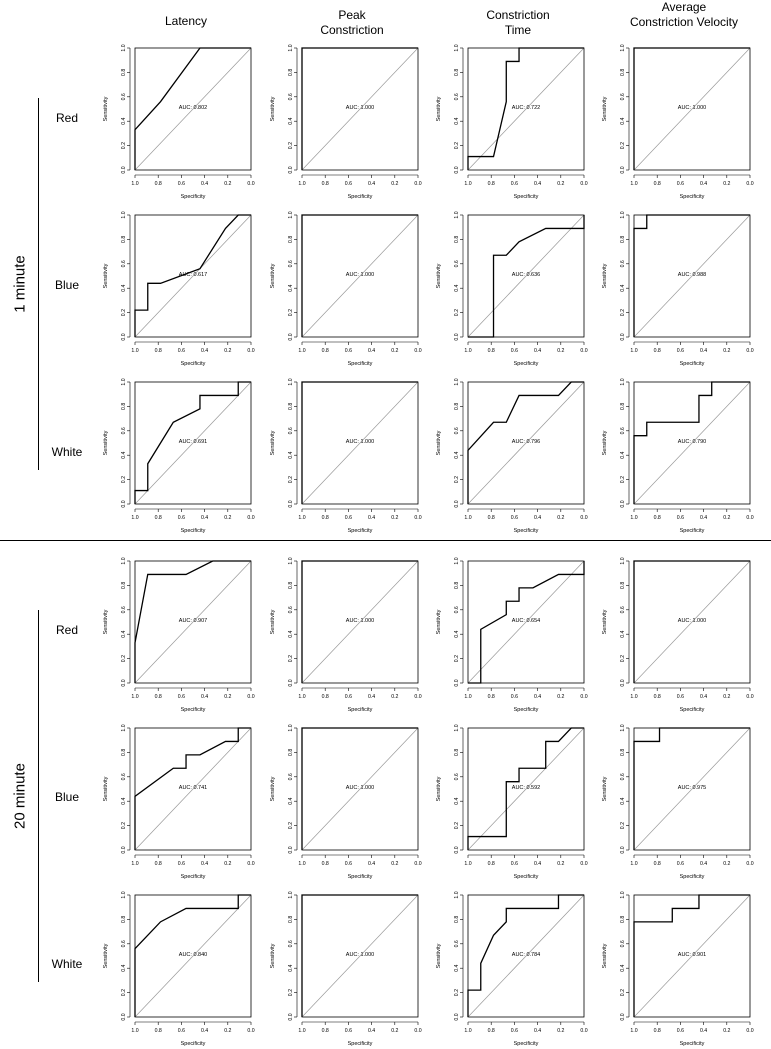 The height and width of the screenshot is (1049, 771). I want to click on auc-label: AUC: 1.000, so click(360, 955).